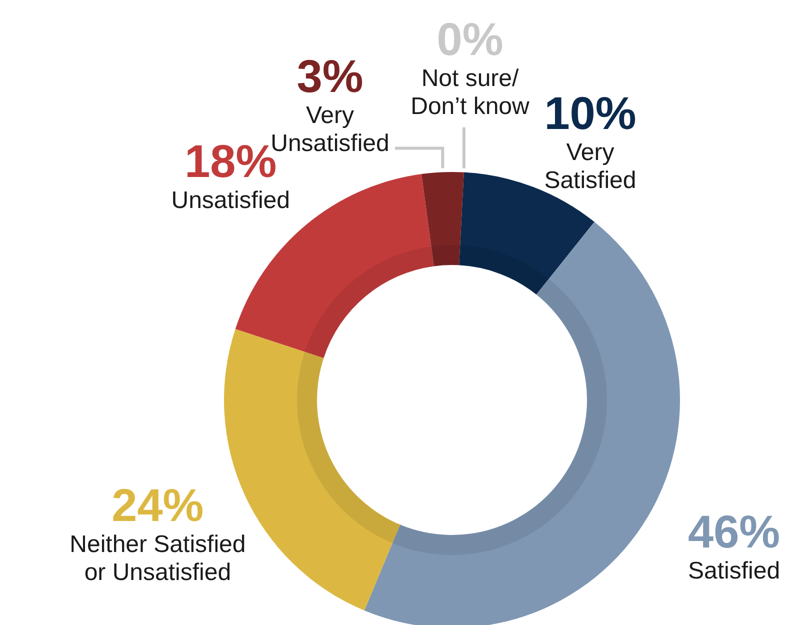 Image resolution: width=800 pixels, height=625 pixels. What do you see at coordinates (470, 92) in the screenshot?
I see `category-label: Not sure/ Don’t know` at bounding box center [470, 92].